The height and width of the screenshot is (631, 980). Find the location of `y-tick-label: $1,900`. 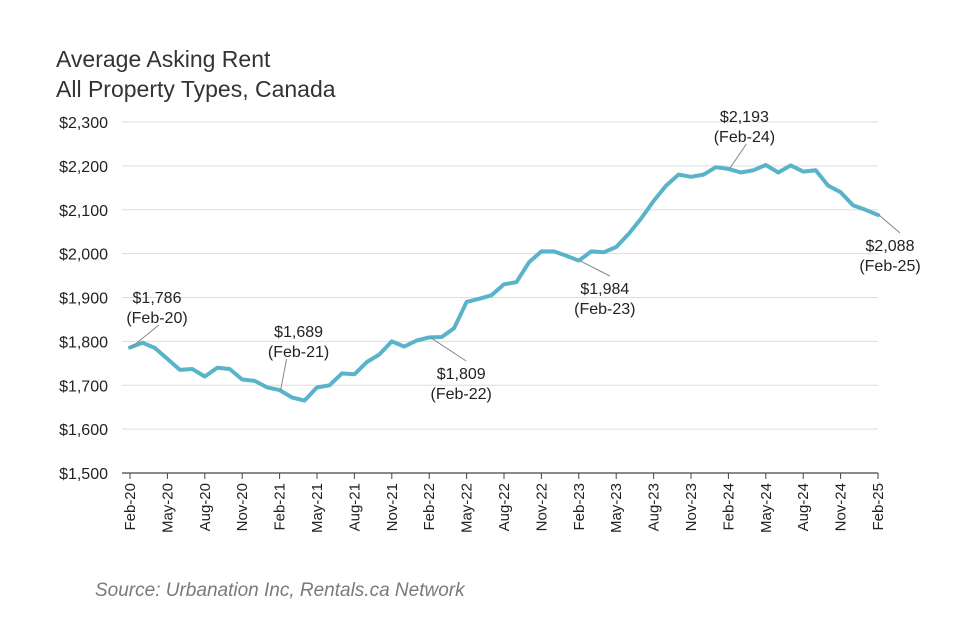

y-tick-label: $1,900 is located at coordinates (83, 299).